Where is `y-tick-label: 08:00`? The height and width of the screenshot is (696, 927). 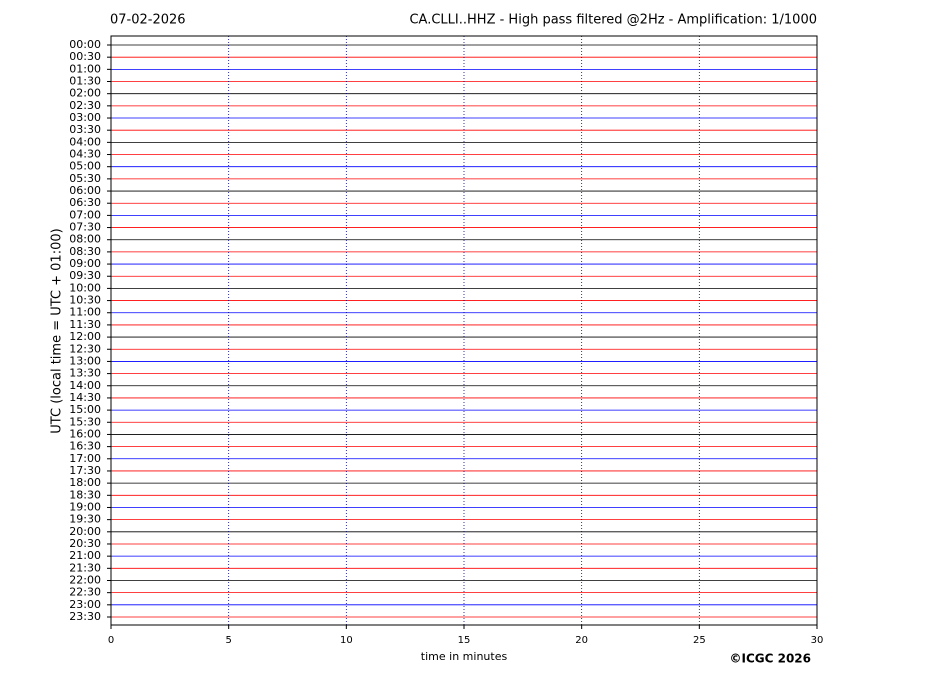
y-tick-label: 08:00 is located at coordinates (85, 239).